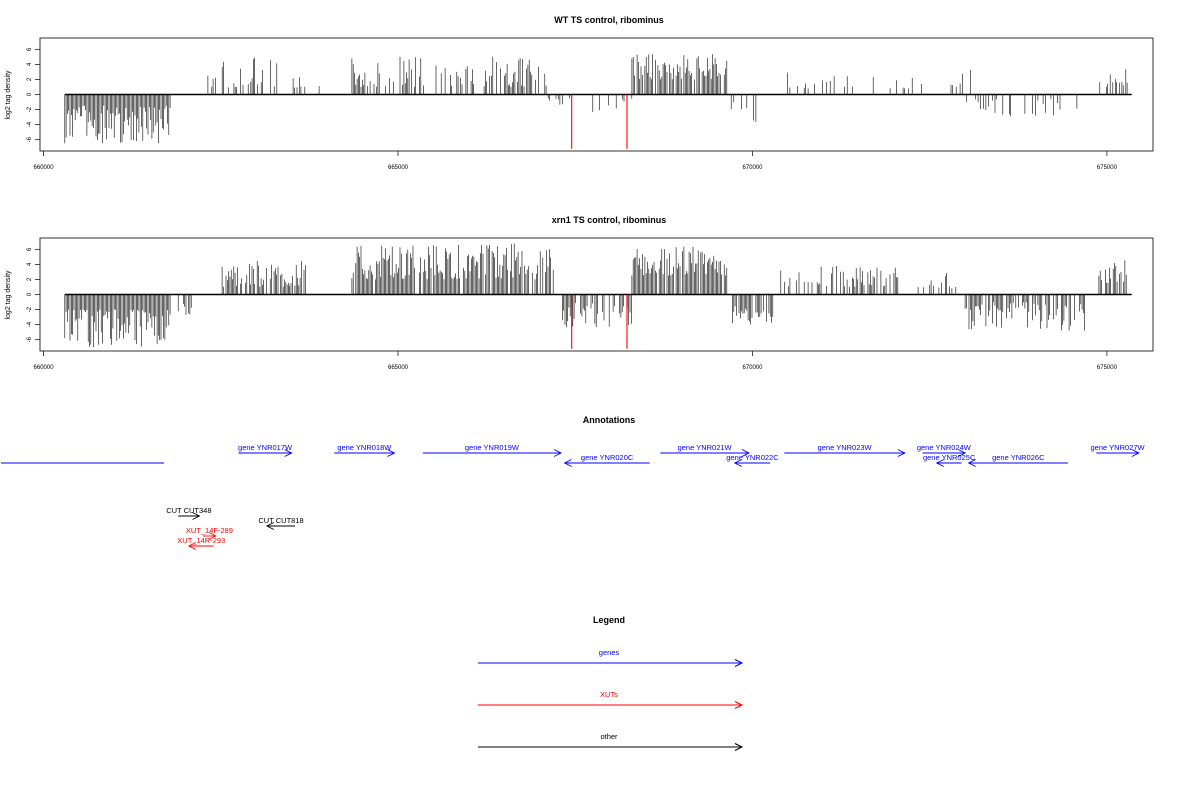 The width and height of the screenshot is (1200, 800). I want to click on gene-feature-label: gene YNR022C, so click(752, 457).